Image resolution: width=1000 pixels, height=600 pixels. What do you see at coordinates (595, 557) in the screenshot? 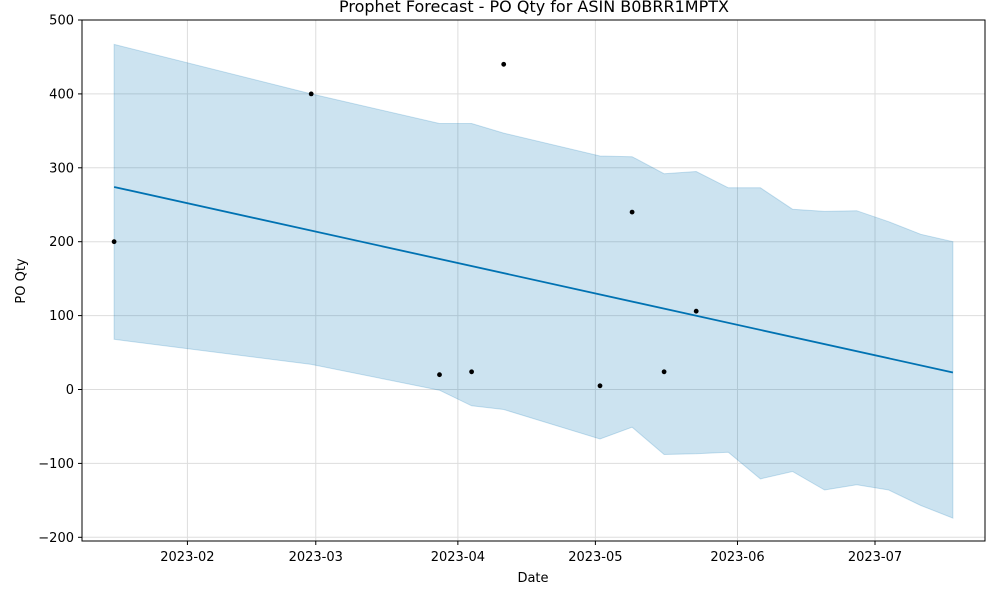
I see `x-tick-label: 2023-05` at bounding box center [595, 557].